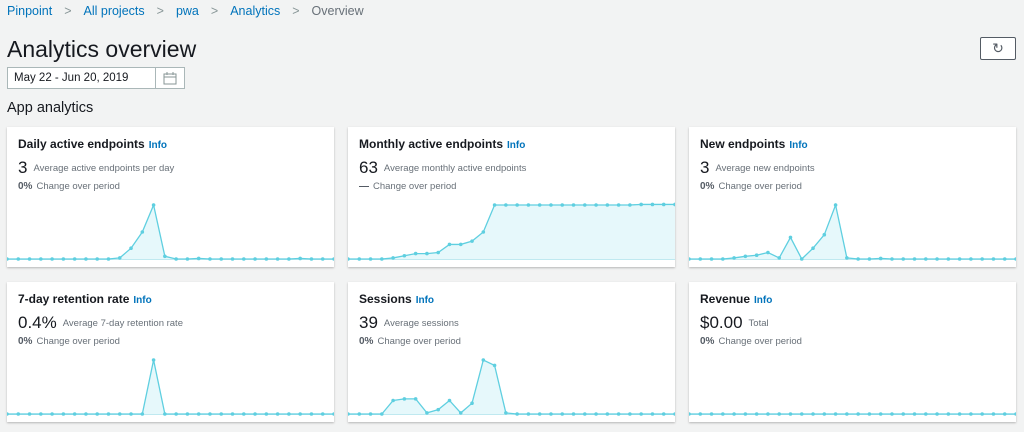  What do you see at coordinates (114, 11) in the screenshot?
I see `crumb-all-projects: All projects` at bounding box center [114, 11].